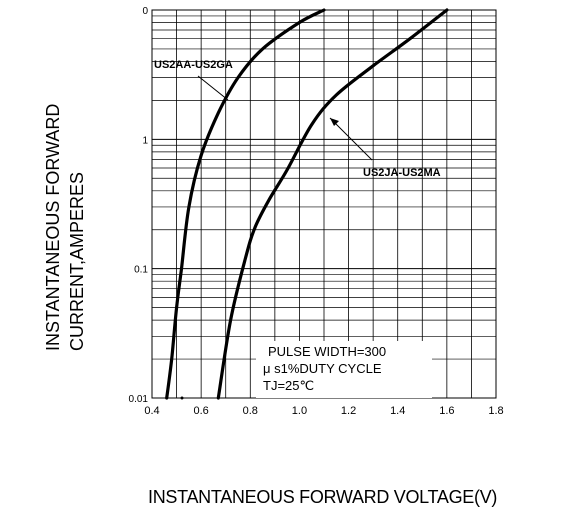  What do you see at coordinates (139, 399) in the screenshot?
I see `y-tick-label: 0.01` at bounding box center [139, 399].